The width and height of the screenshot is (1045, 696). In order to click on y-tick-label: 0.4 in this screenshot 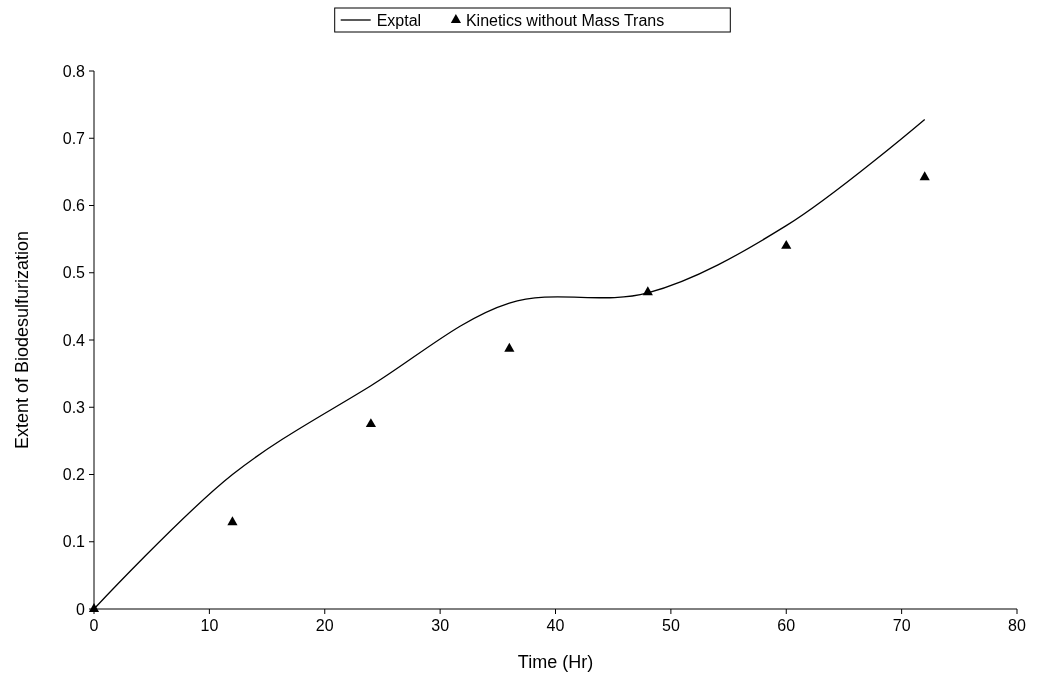, I will do `click(74, 340)`.